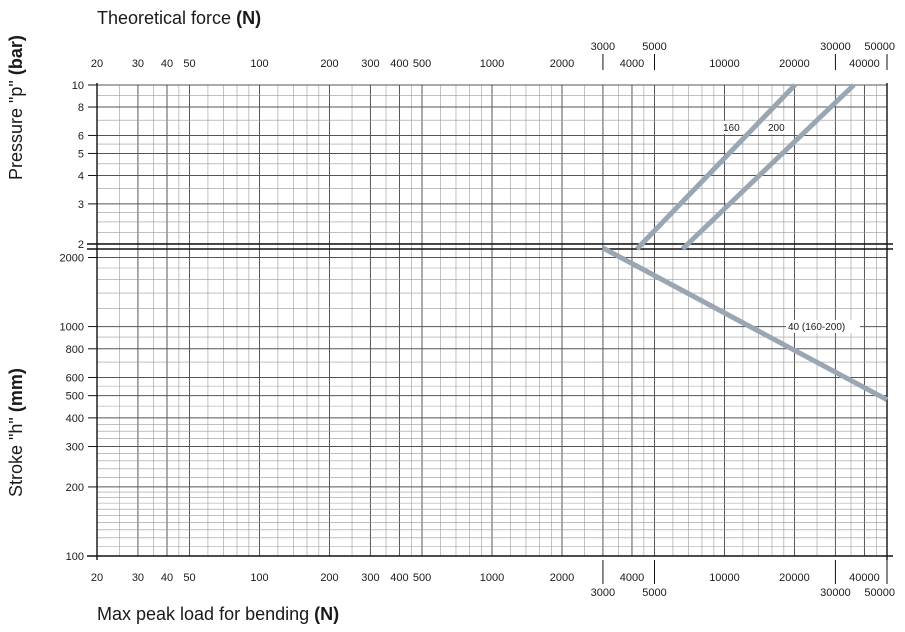  What do you see at coordinates (864, 578) in the screenshot?
I see `bottom-x-tick-label: 40000` at bounding box center [864, 578].